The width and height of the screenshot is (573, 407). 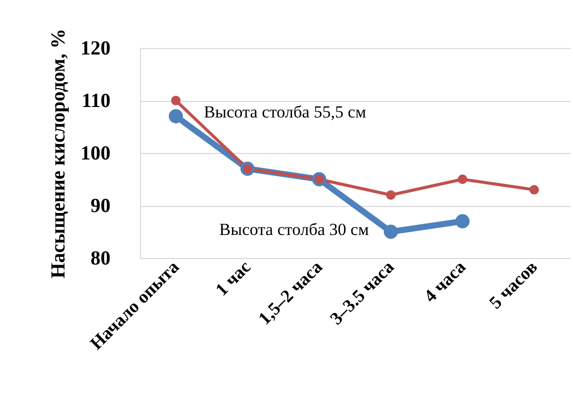 I want to click on y-axis-title: Насыщение кислородом, %, so click(x=59, y=153).